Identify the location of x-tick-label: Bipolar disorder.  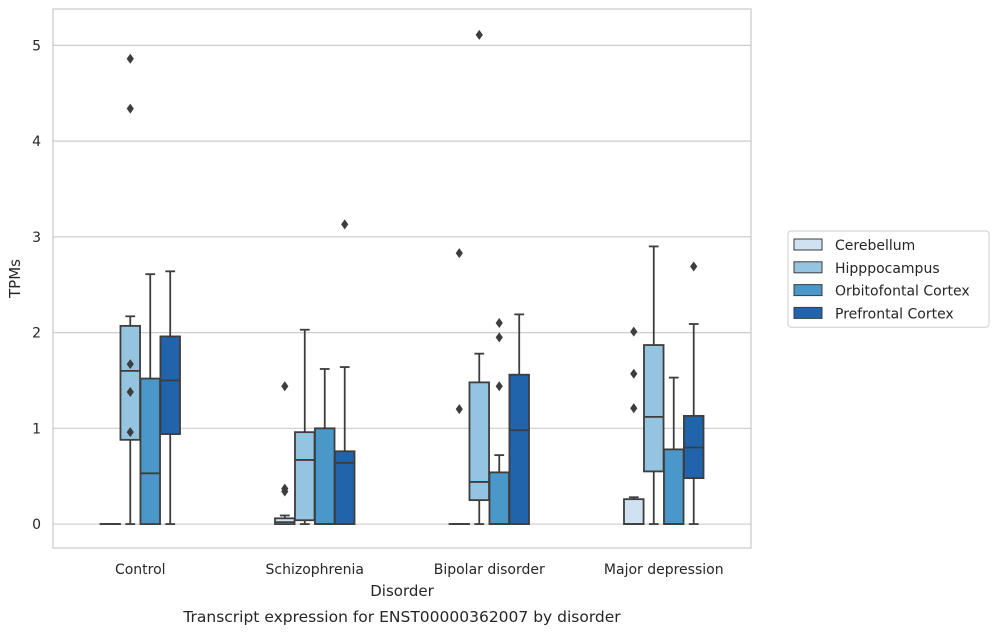
(489, 570).